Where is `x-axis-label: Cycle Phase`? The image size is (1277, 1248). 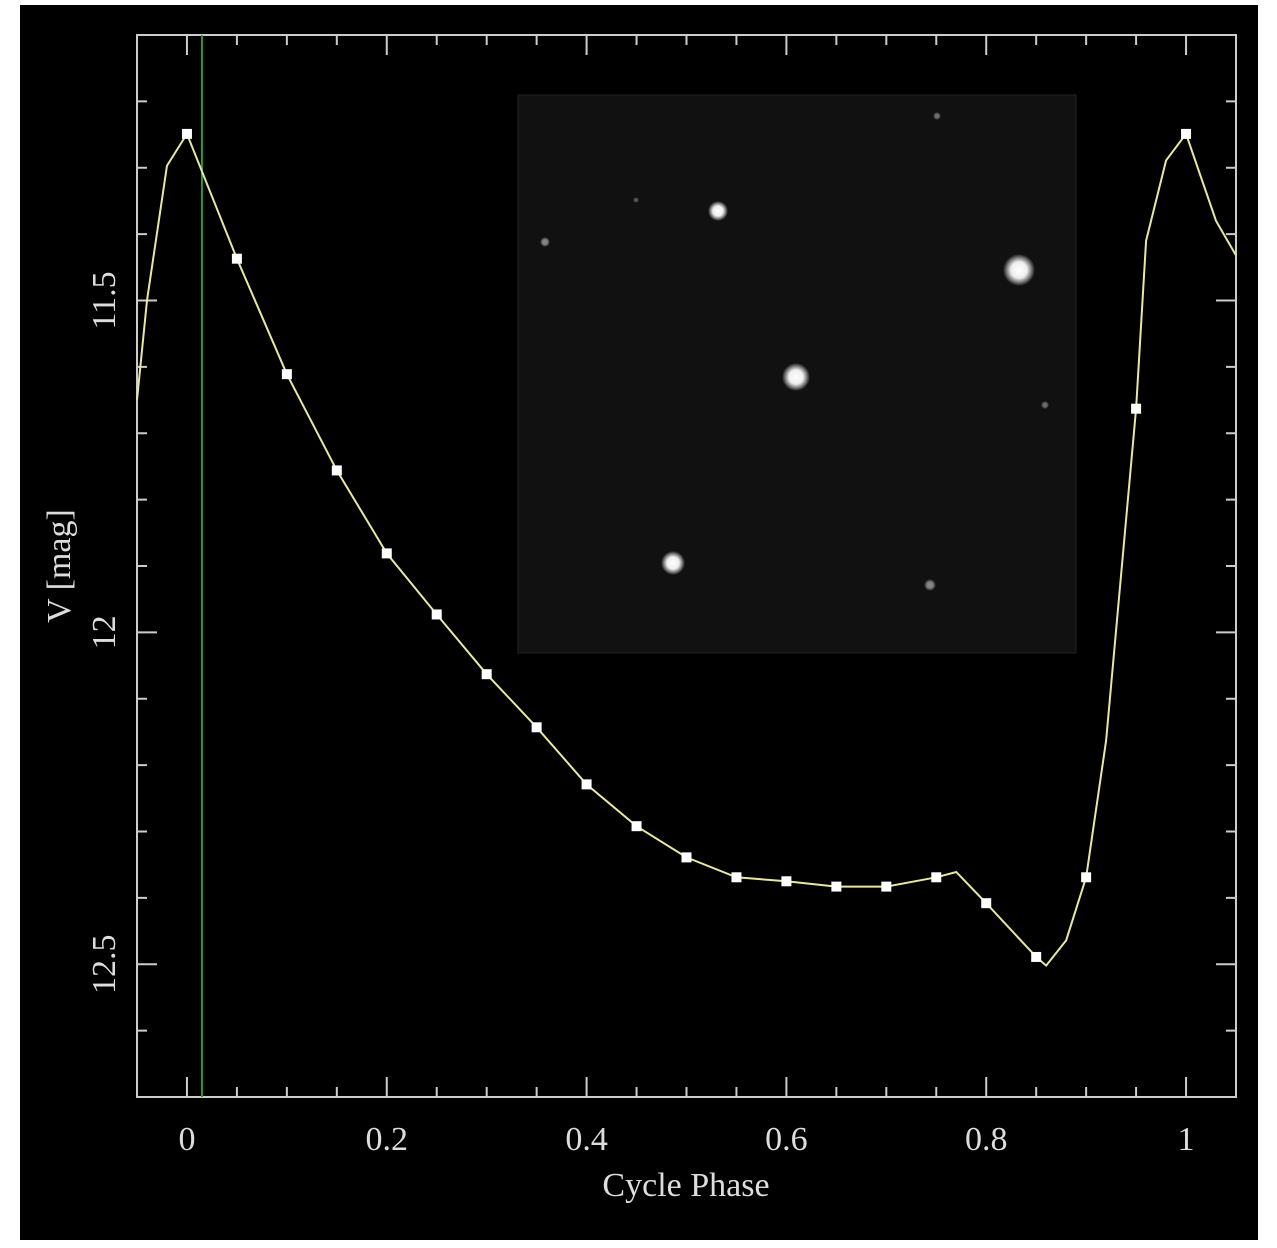 x-axis-label: Cycle Phase is located at coordinates (685, 1185).